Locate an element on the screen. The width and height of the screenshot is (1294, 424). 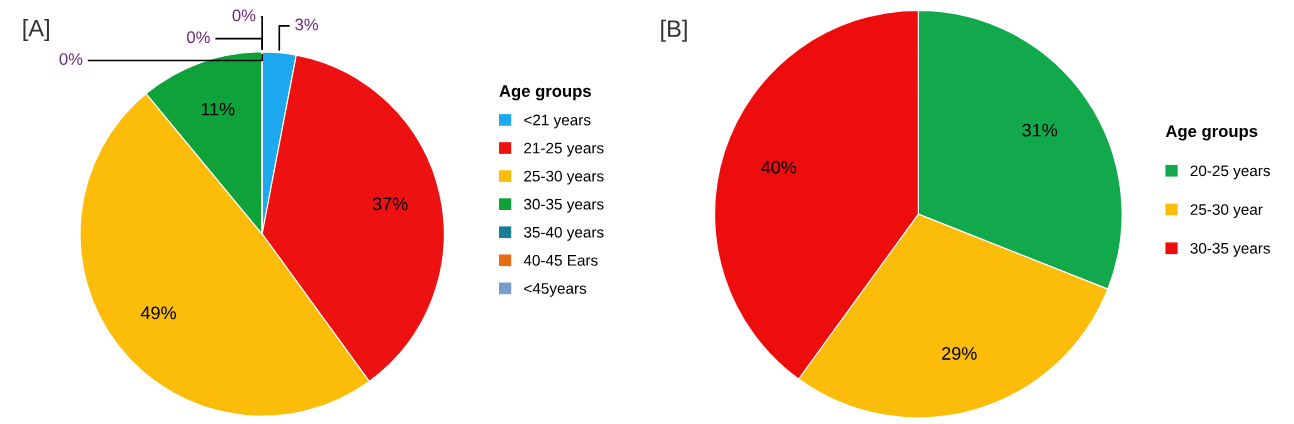
legend-label: 21-25 years is located at coordinates (564, 149).